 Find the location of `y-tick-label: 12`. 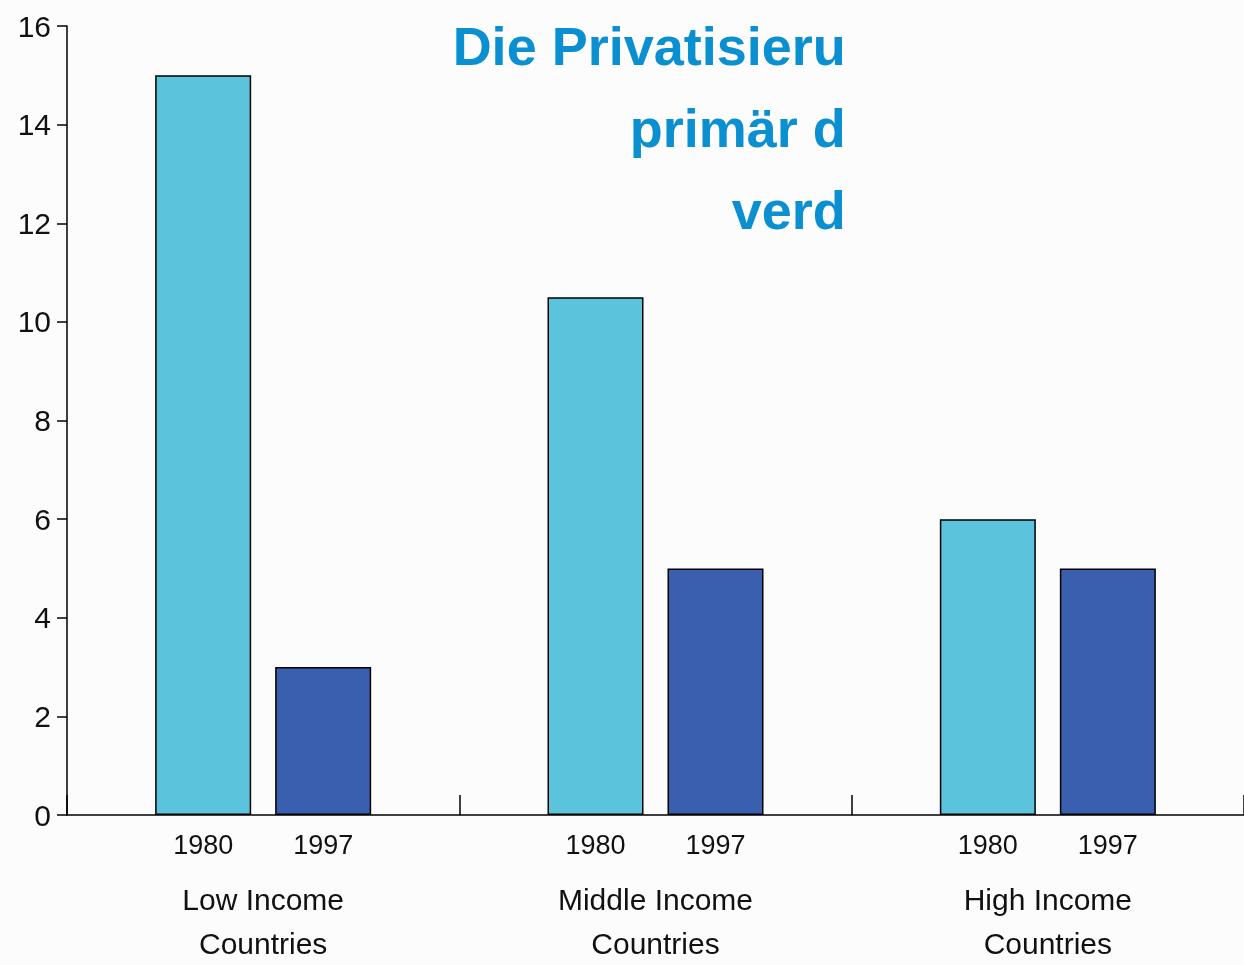

y-tick-label: 12 is located at coordinates (34, 223).